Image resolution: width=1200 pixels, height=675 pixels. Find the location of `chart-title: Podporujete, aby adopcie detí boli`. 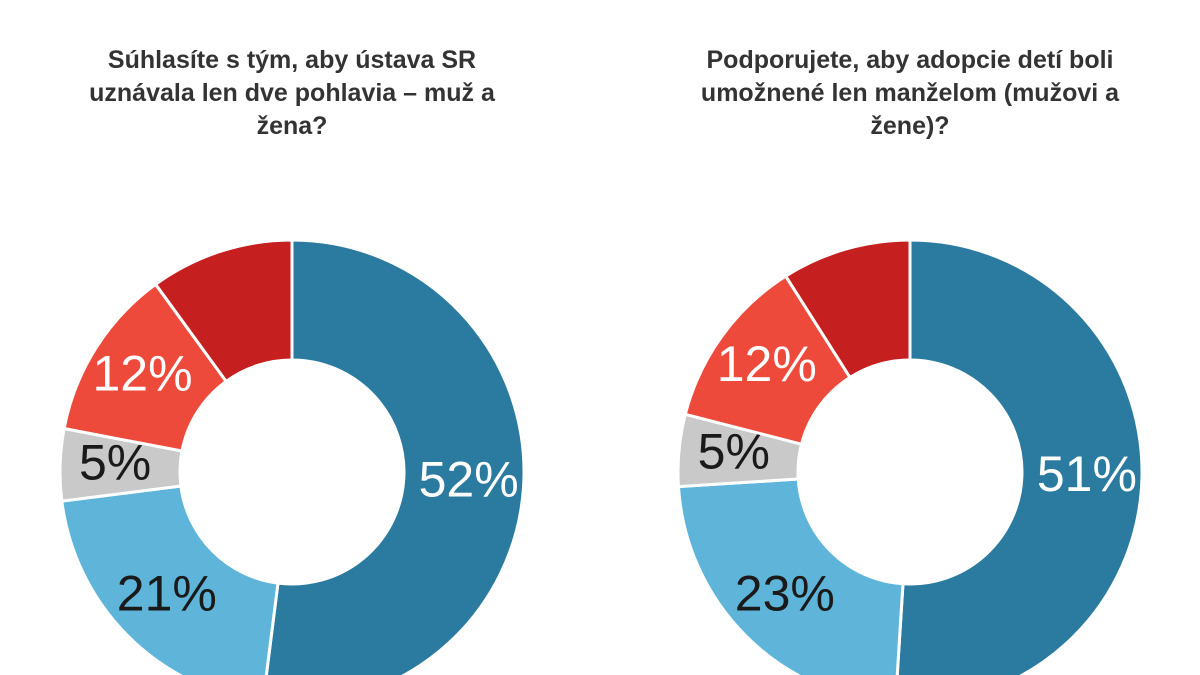

chart-title: Podporujete, aby adopcie detí boli is located at coordinates (910, 60).